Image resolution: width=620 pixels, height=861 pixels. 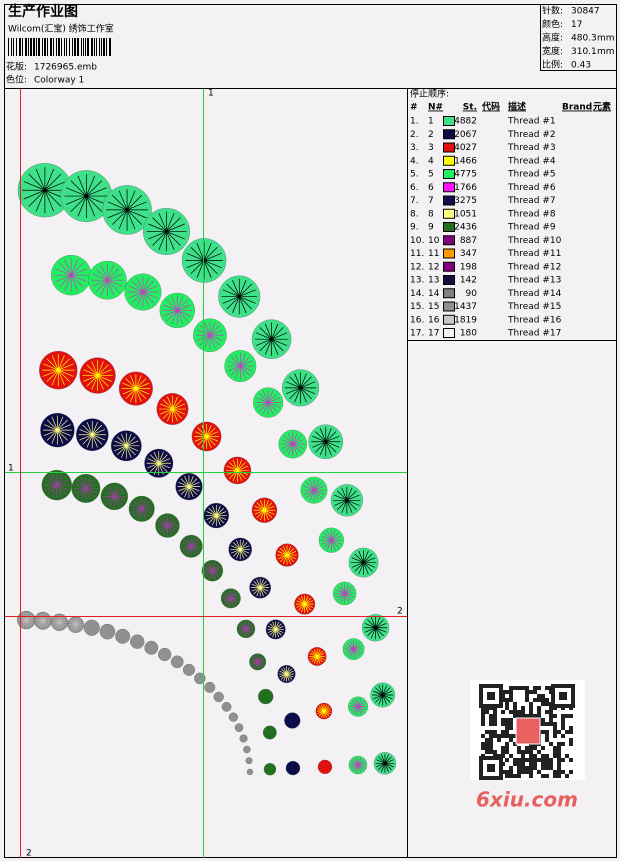 I want to click on row-index: 7., so click(x=414, y=201).